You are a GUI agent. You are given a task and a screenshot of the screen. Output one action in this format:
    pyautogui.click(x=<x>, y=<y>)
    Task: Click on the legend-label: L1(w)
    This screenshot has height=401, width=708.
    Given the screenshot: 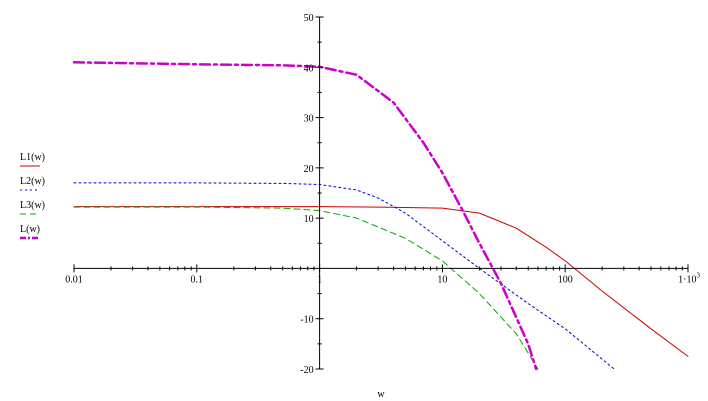 What is the action you would take?
    pyautogui.click(x=32, y=157)
    